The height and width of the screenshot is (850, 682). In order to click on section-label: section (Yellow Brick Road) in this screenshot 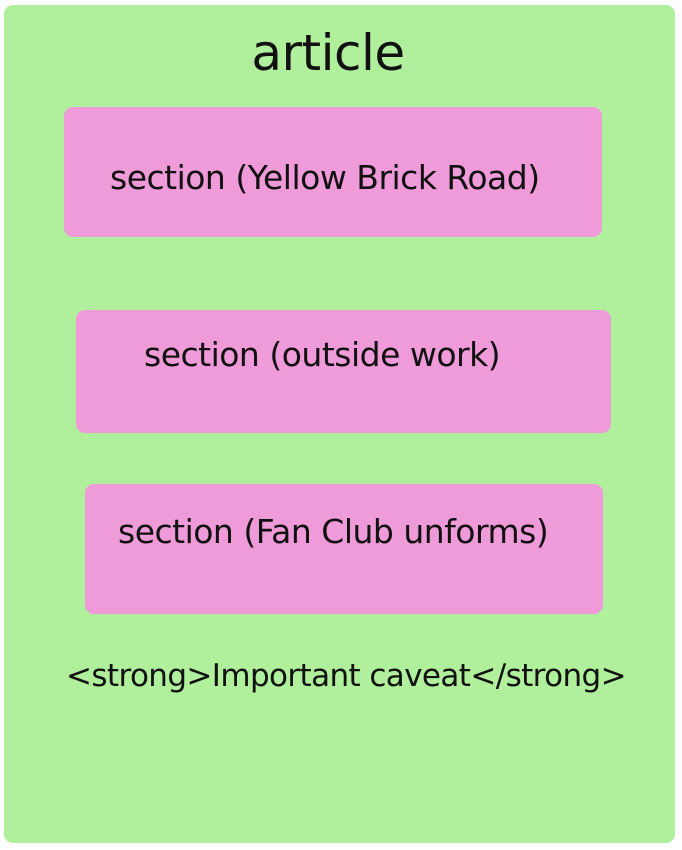, I will do `click(325, 177)`.